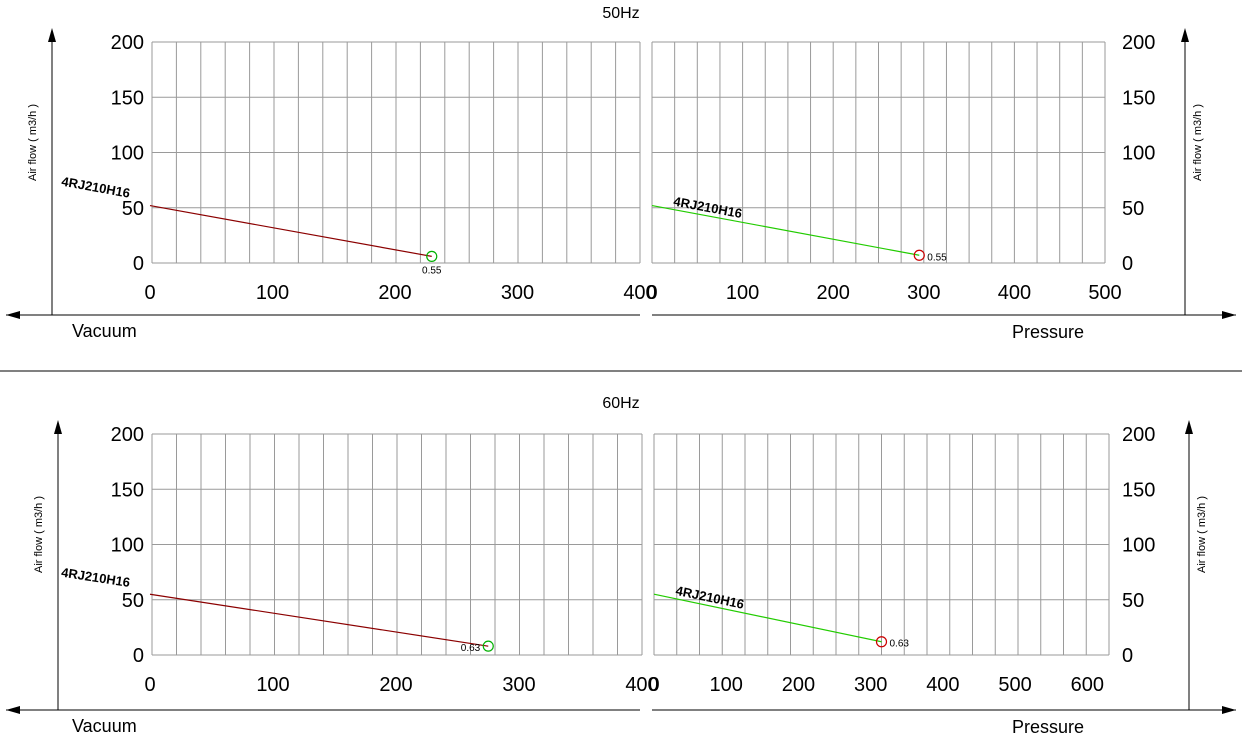 The width and height of the screenshot is (1242, 756). Describe the element at coordinates (900, 644) in the screenshot. I see `pressure-marker-label: 0.63` at that location.